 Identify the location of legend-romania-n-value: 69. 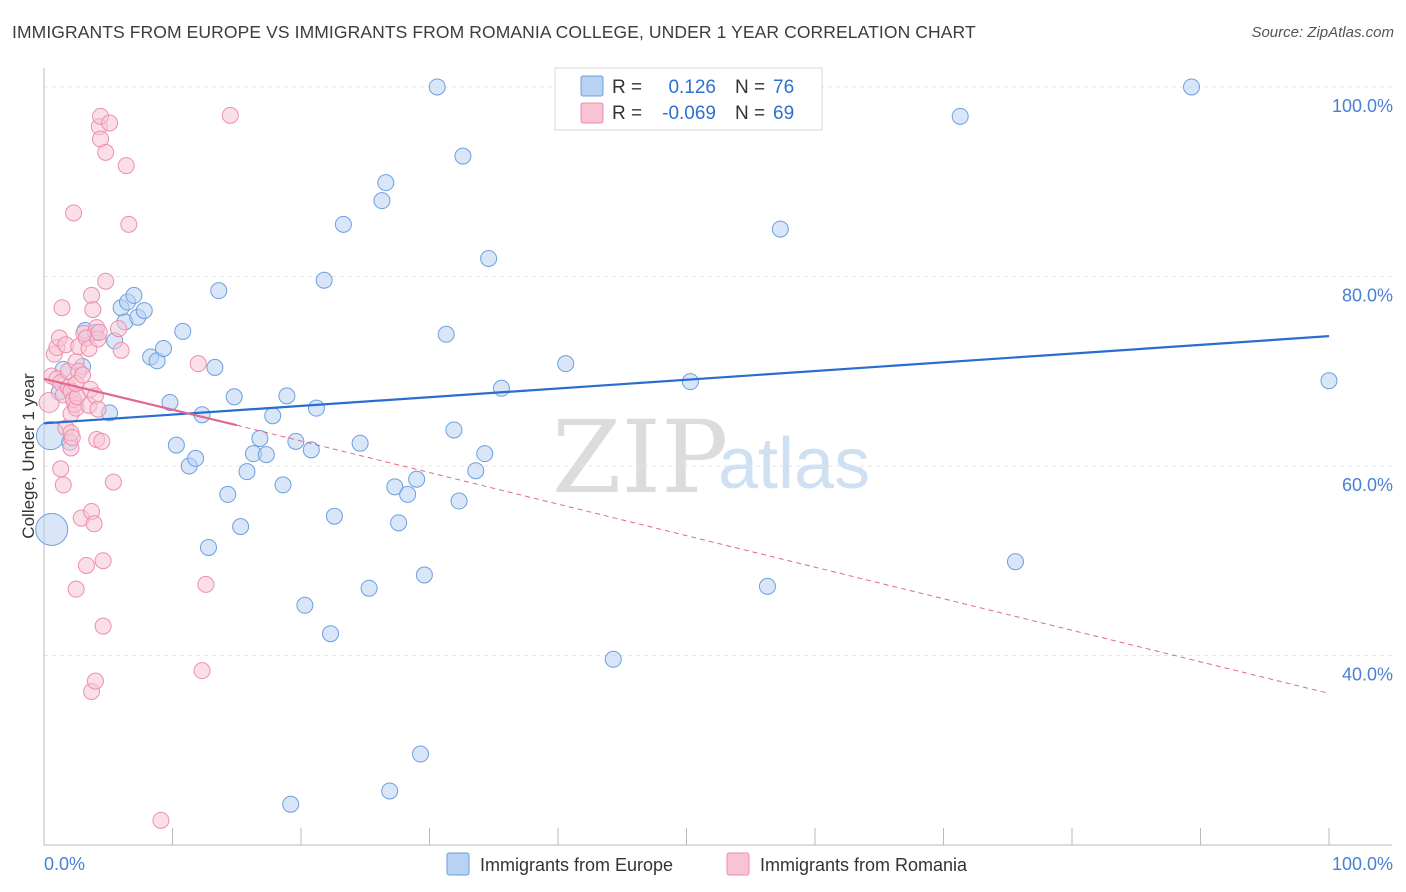
(783, 113).